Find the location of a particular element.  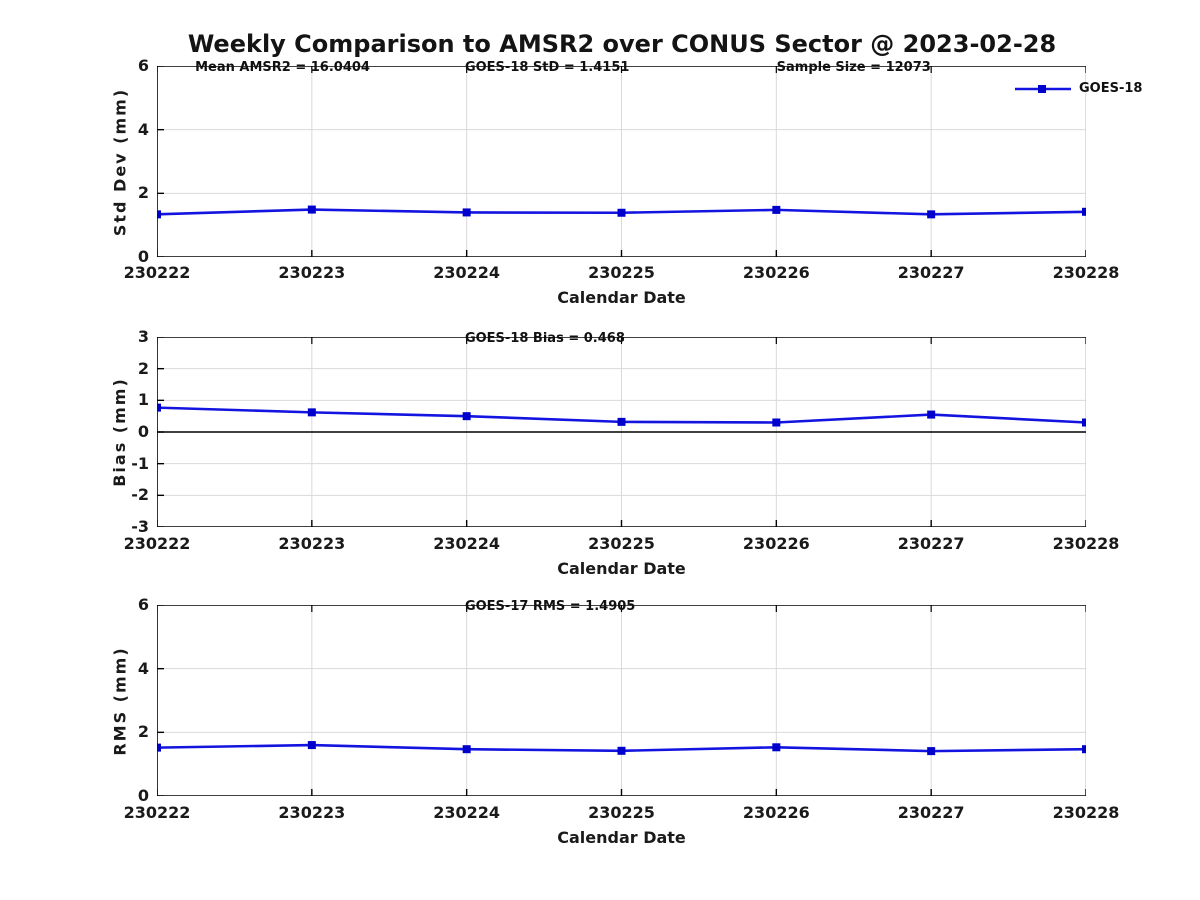

y-tick-label: 1 is located at coordinates (143, 400).